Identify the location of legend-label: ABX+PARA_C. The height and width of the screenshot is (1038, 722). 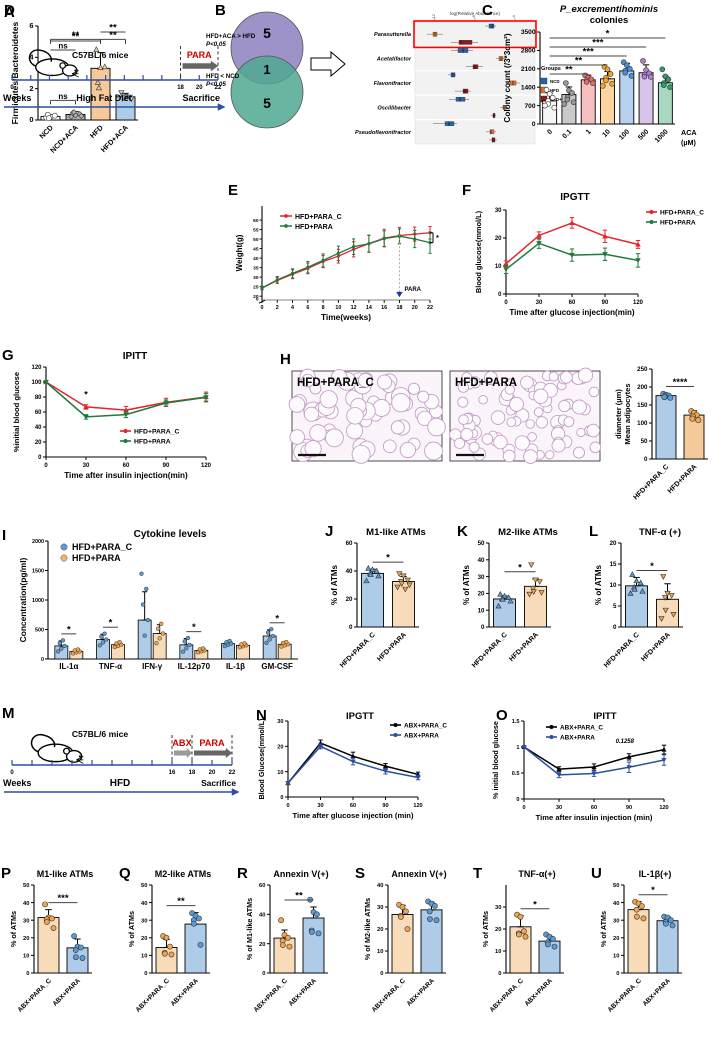
(425, 726).